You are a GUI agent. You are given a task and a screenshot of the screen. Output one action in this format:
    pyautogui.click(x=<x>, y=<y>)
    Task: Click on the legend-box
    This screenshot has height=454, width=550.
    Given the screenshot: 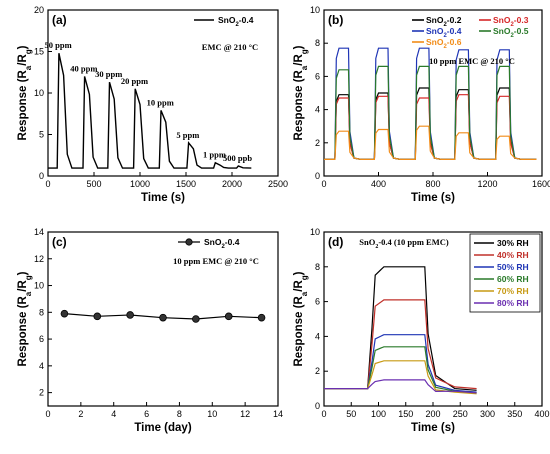 What is the action you would take?
    pyautogui.click(x=505, y=273)
    